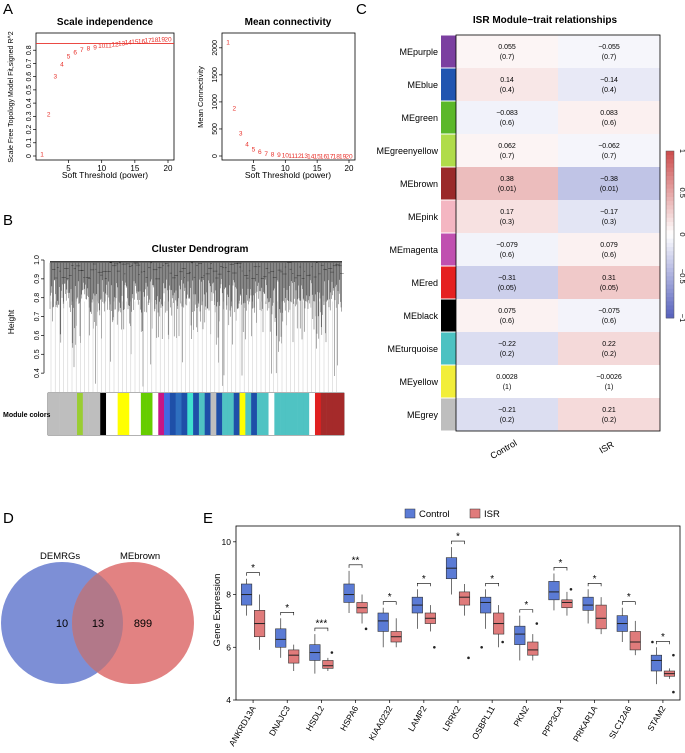 The height and width of the screenshot is (753, 685). Describe the element at coordinates (609, 245) in the screenshot. I see `heatmap-cell-value: 0.079` at that location.